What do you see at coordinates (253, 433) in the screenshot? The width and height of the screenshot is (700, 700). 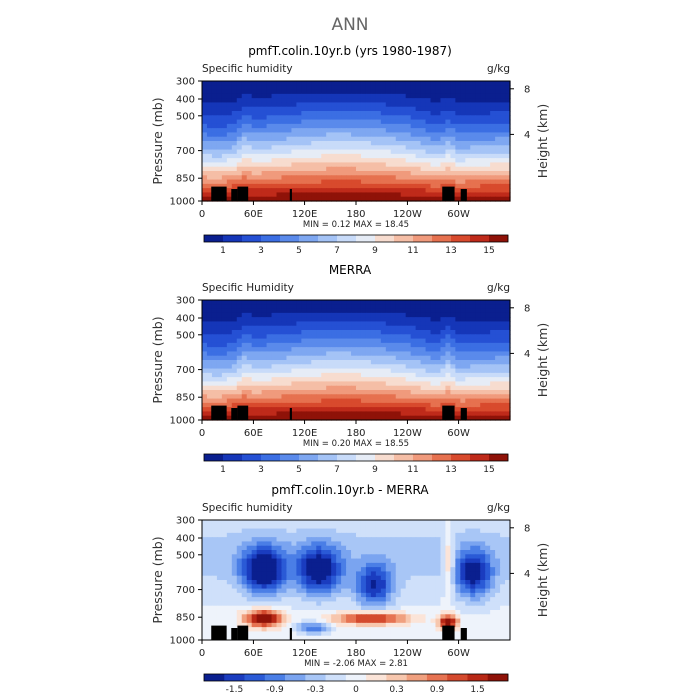 I see `x-tick-label: 60E` at bounding box center [253, 433].